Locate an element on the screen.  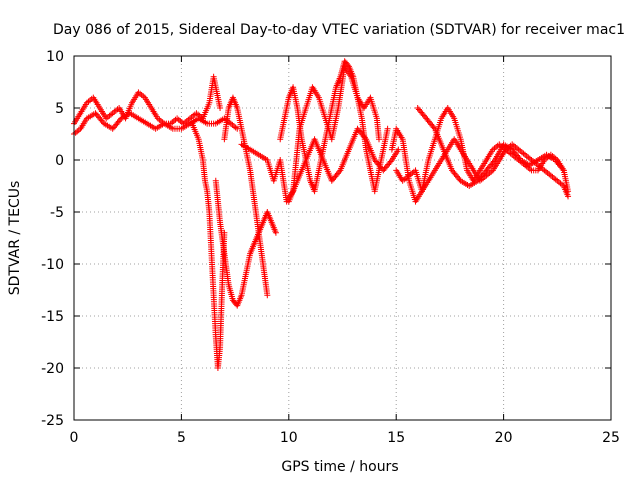
x-tick-label: 20 is located at coordinates (504, 438).